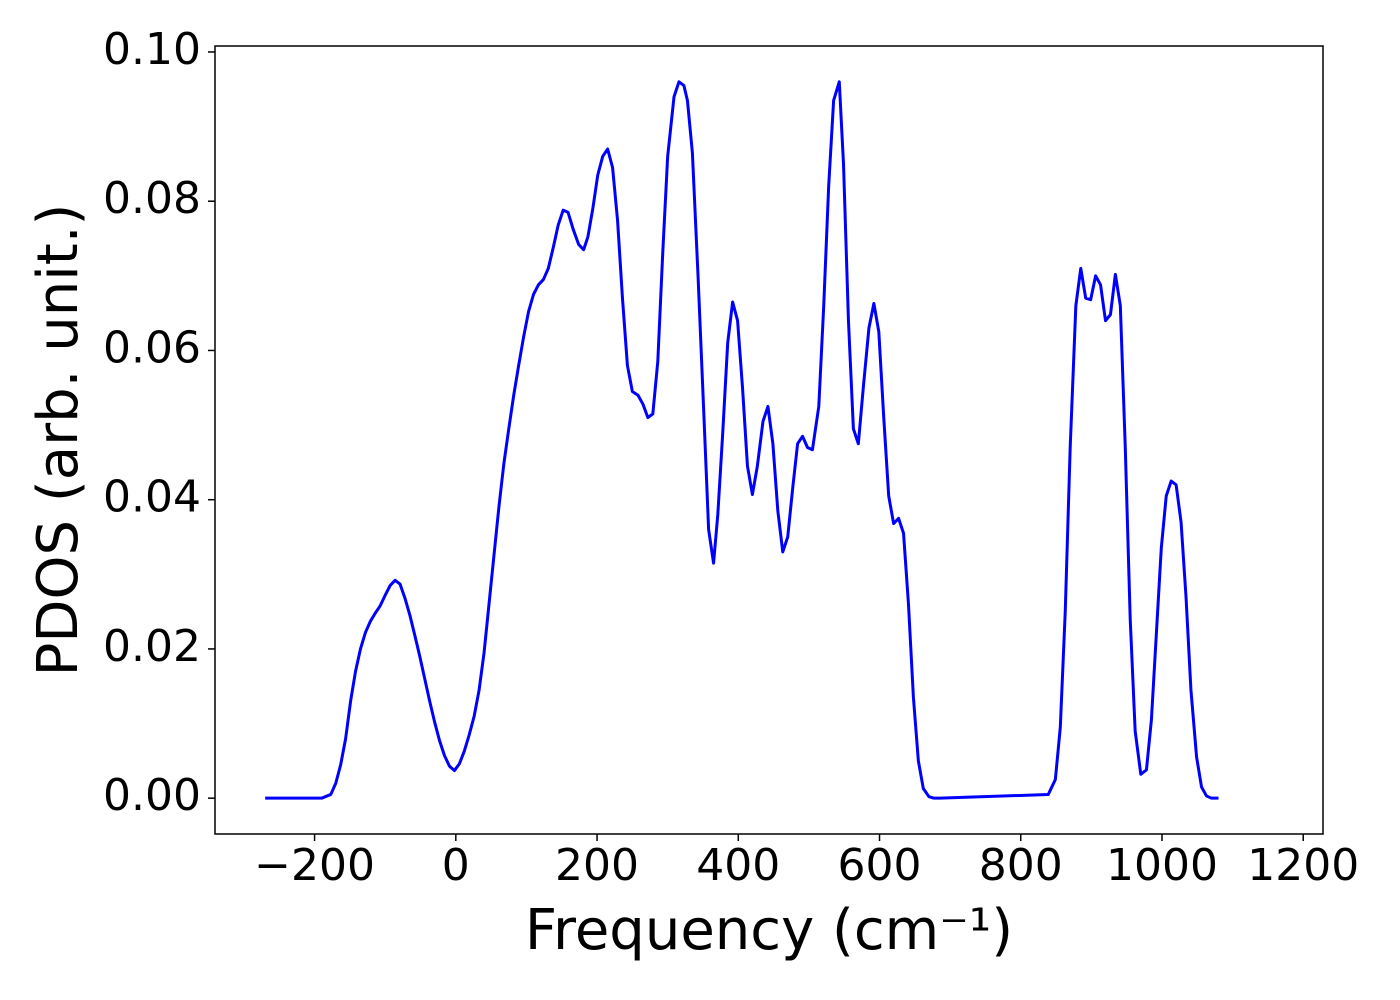 The height and width of the screenshot is (1000, 1400). Describe the element at coordinates (152, 795) in the screenshot. I see `y-tick-label: 0.00` at that location.